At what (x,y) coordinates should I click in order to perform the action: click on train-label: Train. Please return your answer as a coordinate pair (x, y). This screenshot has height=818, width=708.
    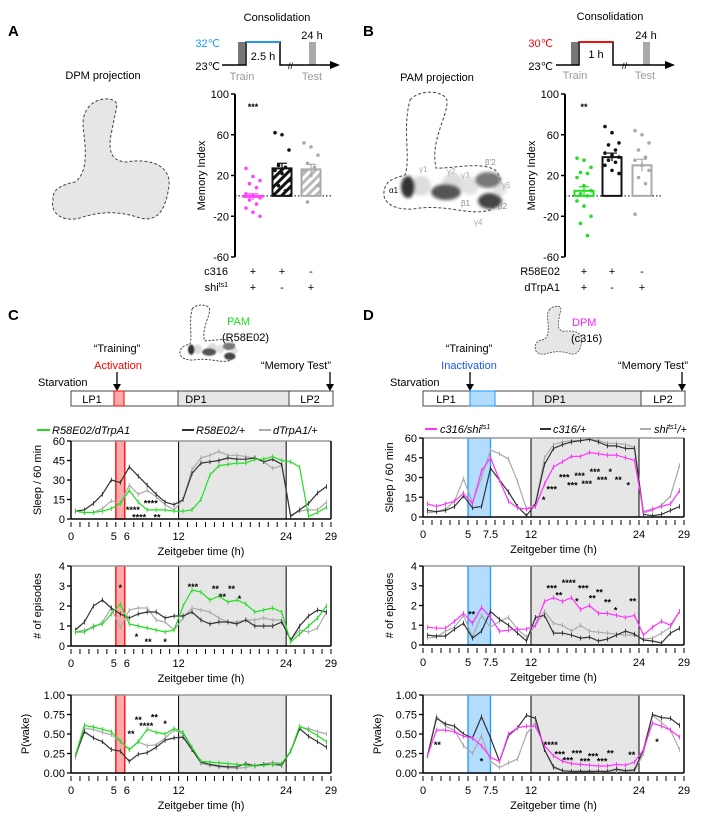
    Looking at the image, I should click on (242, 77).